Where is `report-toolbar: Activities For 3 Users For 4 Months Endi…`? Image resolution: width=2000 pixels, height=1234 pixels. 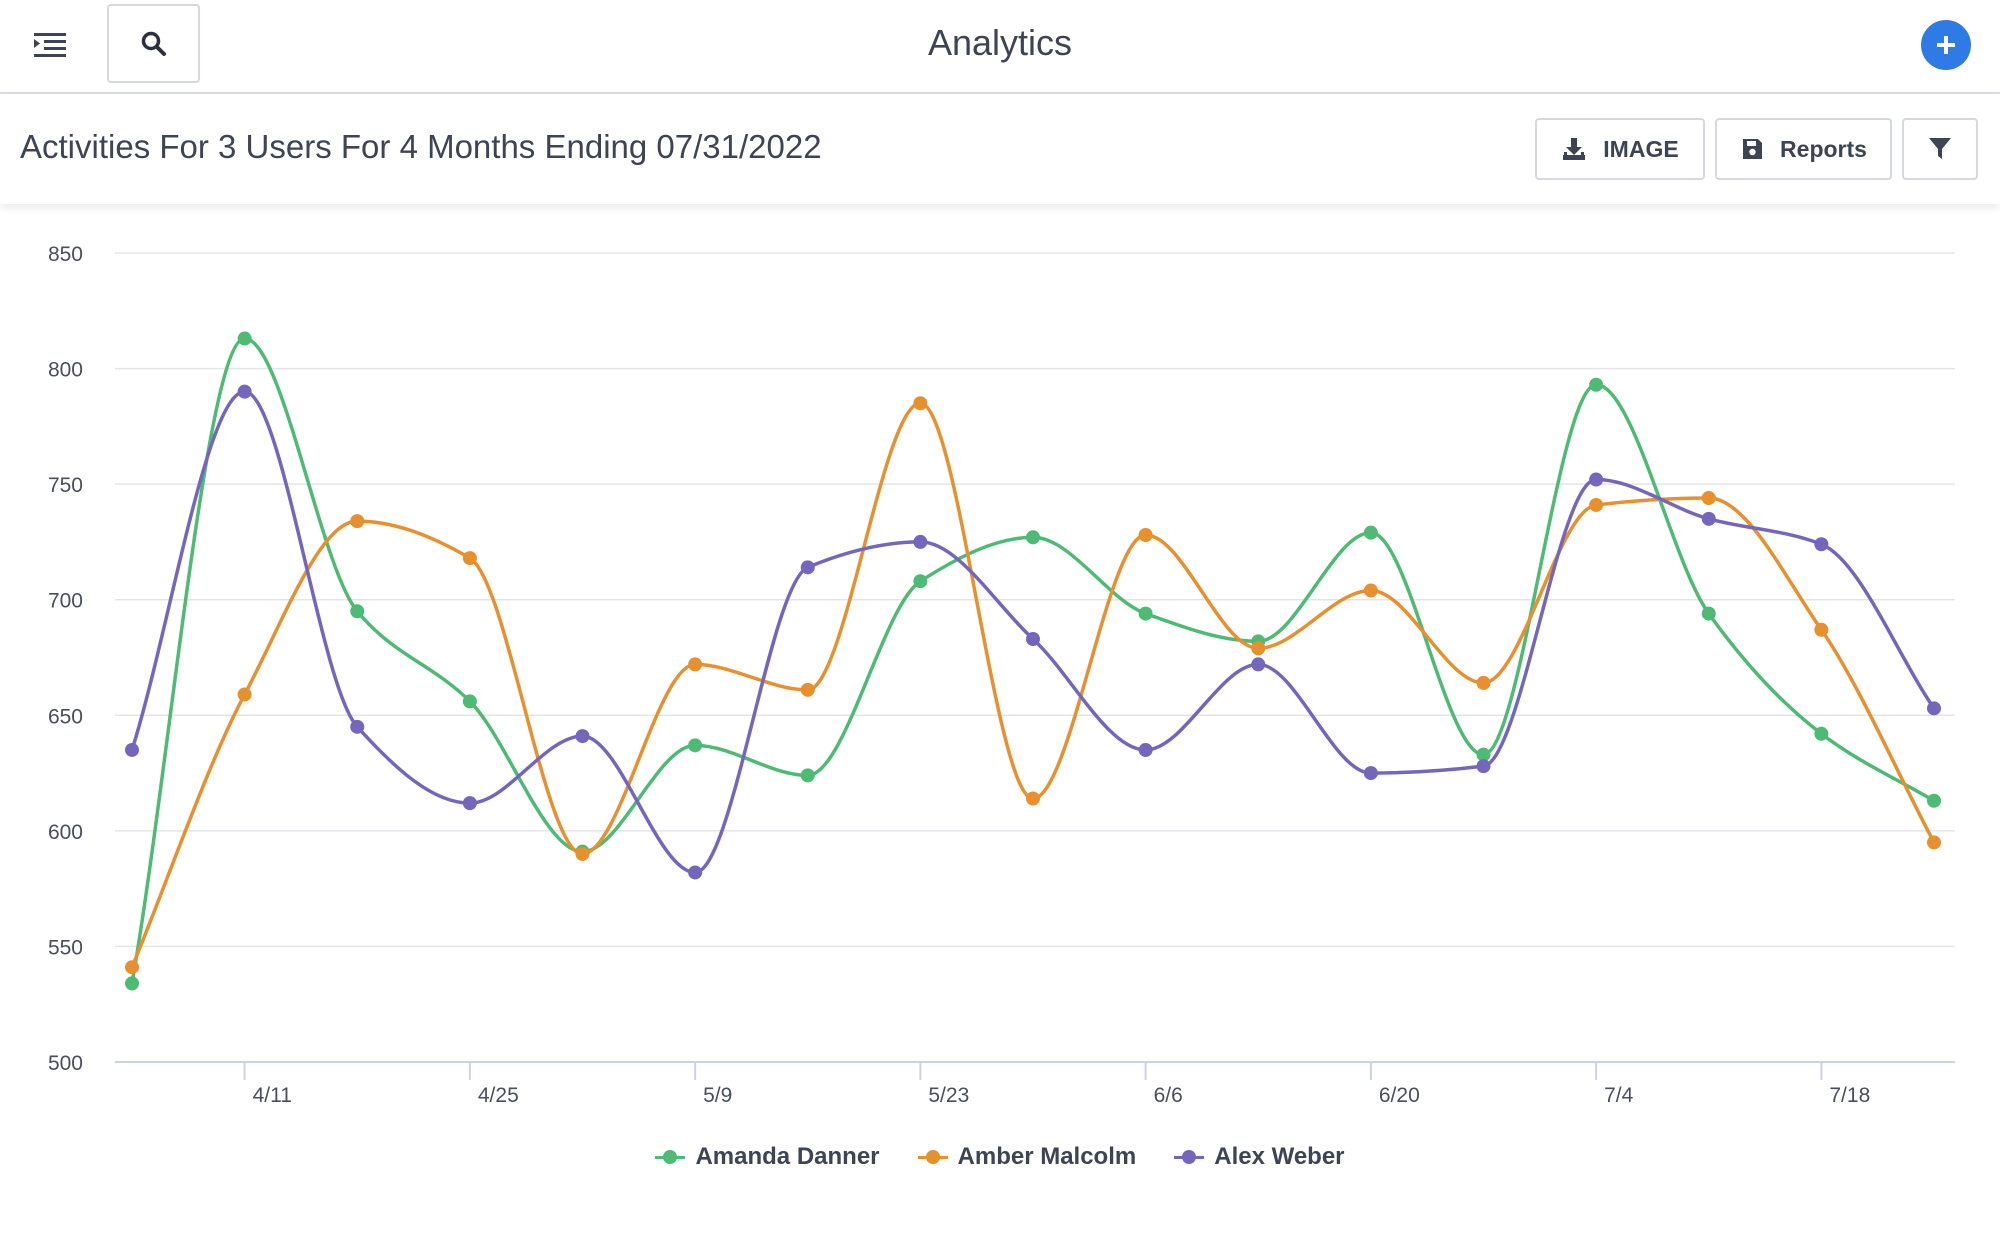
report-toolbar: Activities For 3 Users For 4 Months Endi… is located at coordinates (1000, 149).